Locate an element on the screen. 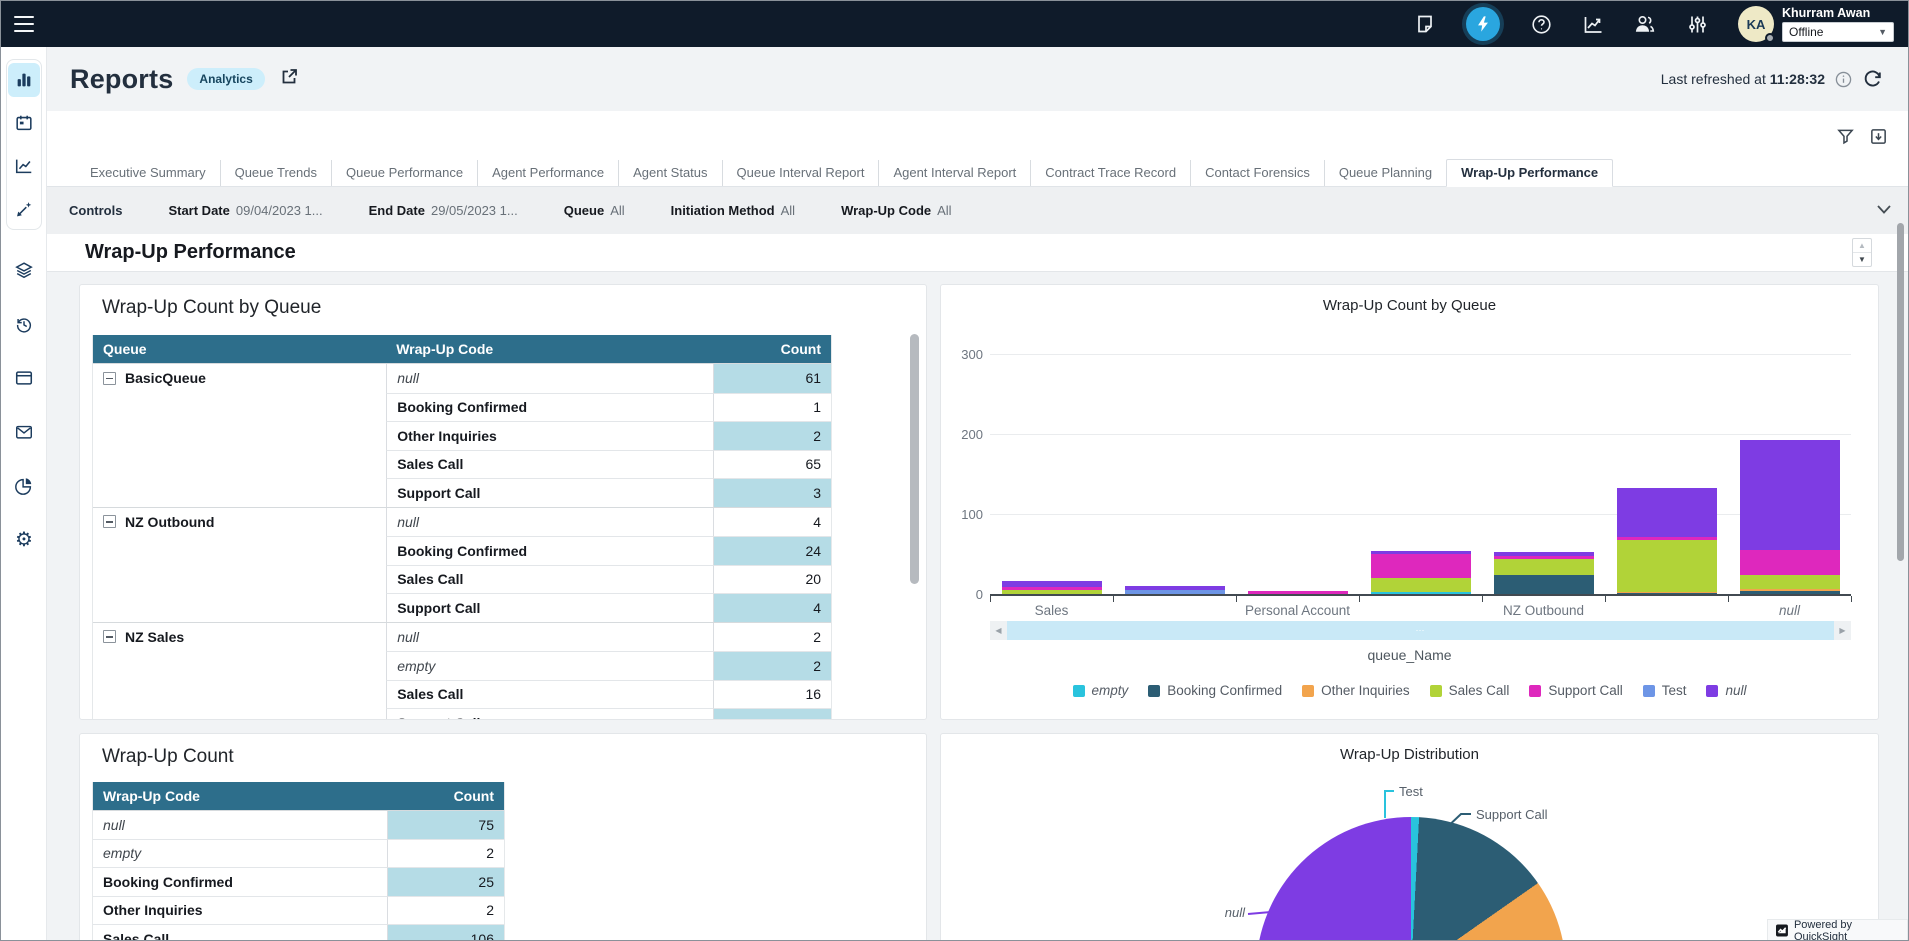 Image resolution: width=1909 pixels, height=941 pixels. powered-by-quicksight-badge: Powered by QuickSight is located at coordinates (1837, 929).